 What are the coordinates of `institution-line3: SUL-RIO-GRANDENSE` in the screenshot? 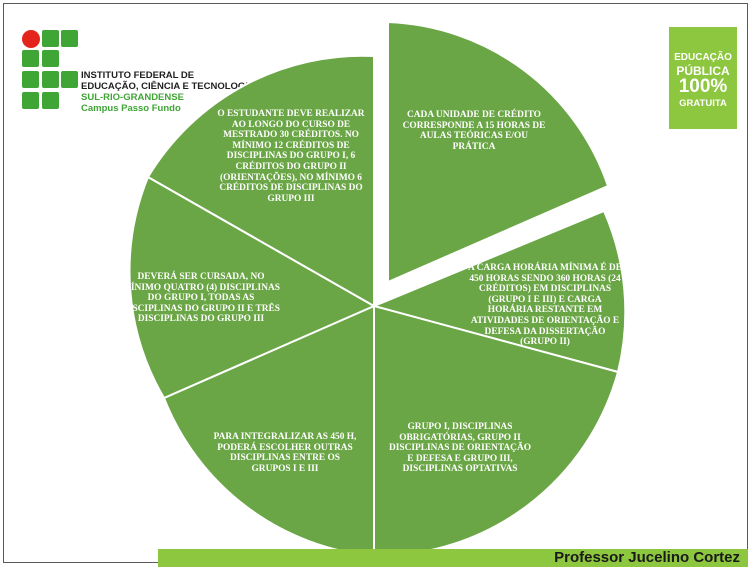 It's located at (132, 97).